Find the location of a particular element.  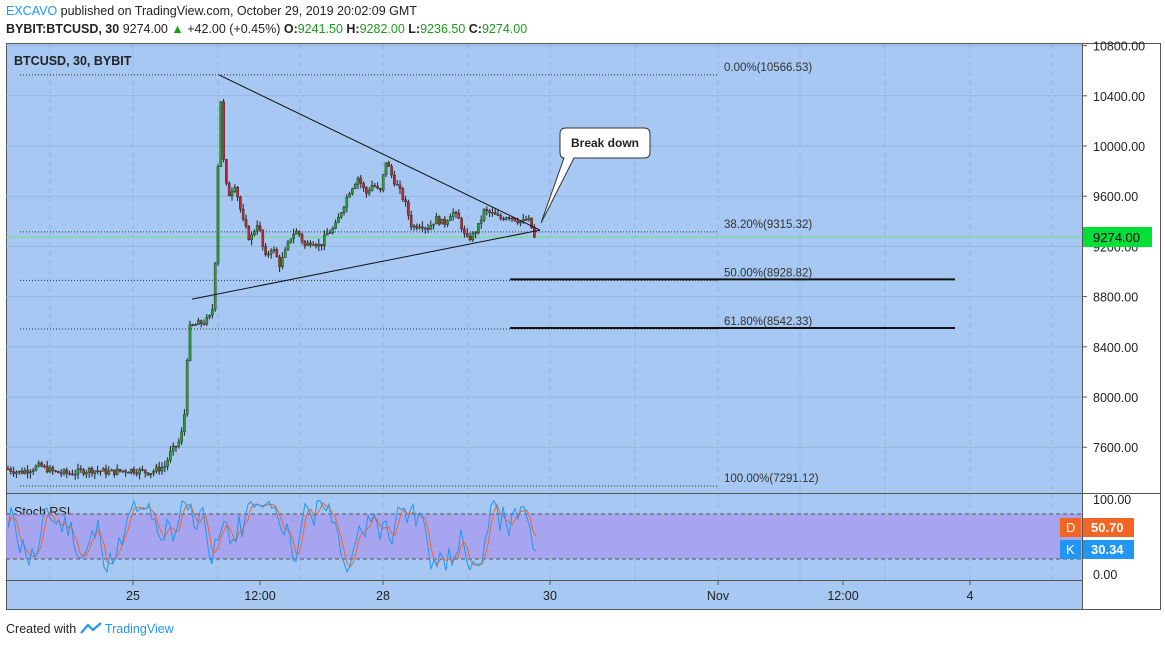

stoch-k-tag: K 30.34 is located at coordinates (1097, 549).